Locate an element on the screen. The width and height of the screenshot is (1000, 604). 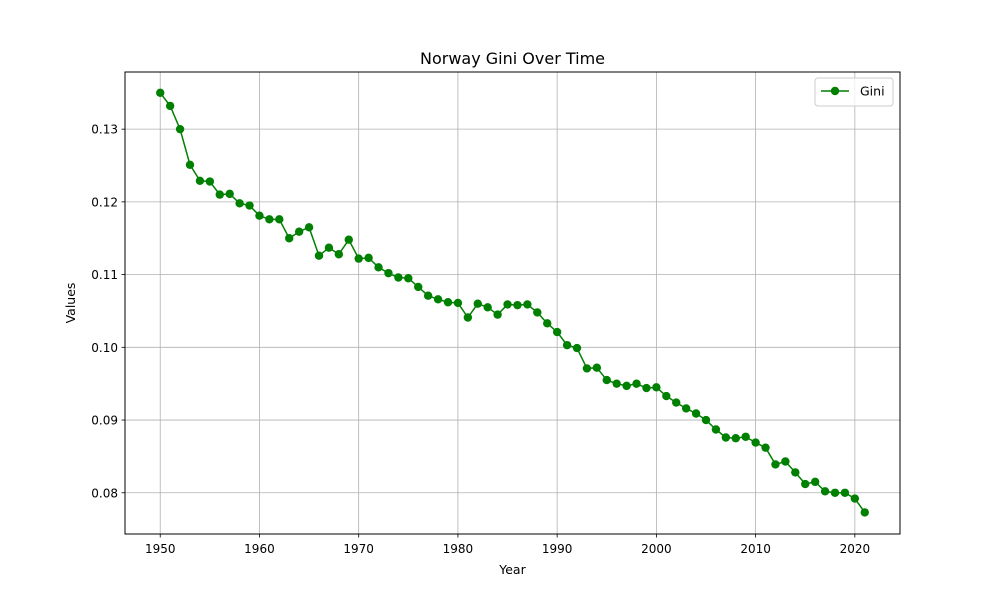
y-tick-label: 0.13 is located at coordinates (104, 130).